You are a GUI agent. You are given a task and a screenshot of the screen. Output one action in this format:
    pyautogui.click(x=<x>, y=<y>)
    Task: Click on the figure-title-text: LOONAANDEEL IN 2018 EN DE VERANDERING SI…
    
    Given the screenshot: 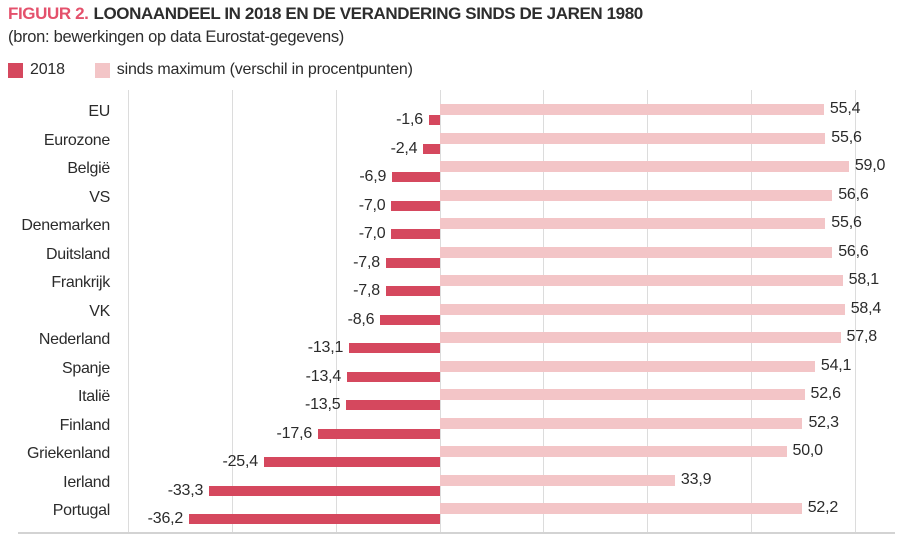 What is the action you would take?
    pyautogui.click(x=368, y=13)
    